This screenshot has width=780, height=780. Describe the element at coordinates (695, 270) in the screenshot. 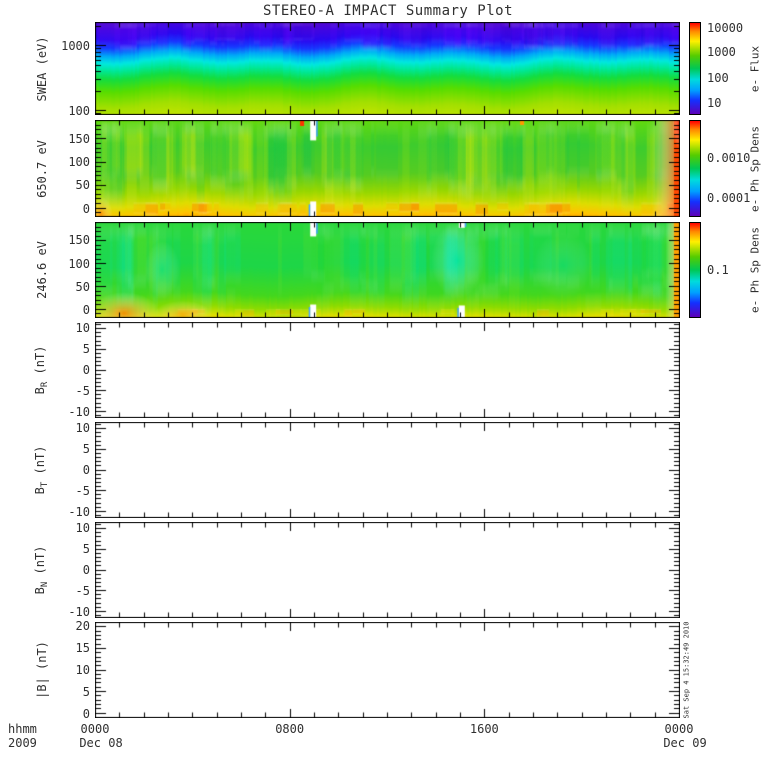

I see `colorbar-e246` at that location.